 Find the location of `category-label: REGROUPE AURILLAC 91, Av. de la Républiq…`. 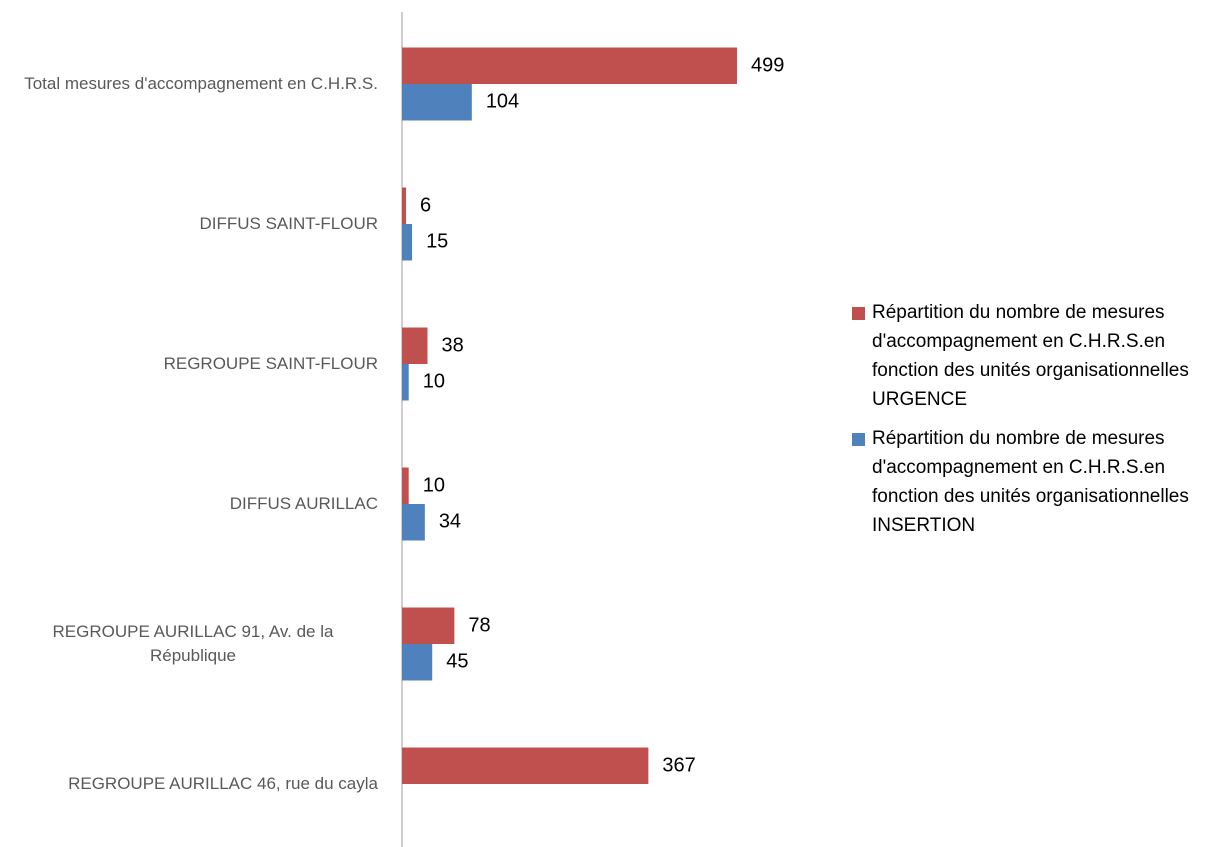

category-label: REGROUPE AURILLAC 91, Av. de la Républiq… is located at coordinates (189, 644).